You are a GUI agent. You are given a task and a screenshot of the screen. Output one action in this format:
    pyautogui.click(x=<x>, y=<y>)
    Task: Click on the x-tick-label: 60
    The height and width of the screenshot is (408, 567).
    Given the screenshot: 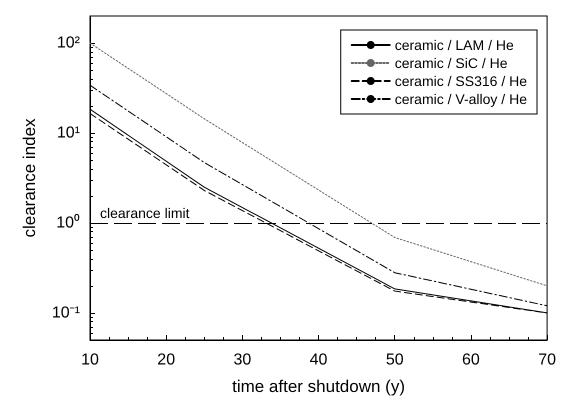 What is the action you would take?
    pyautogui.click(x=471, y=360)
    